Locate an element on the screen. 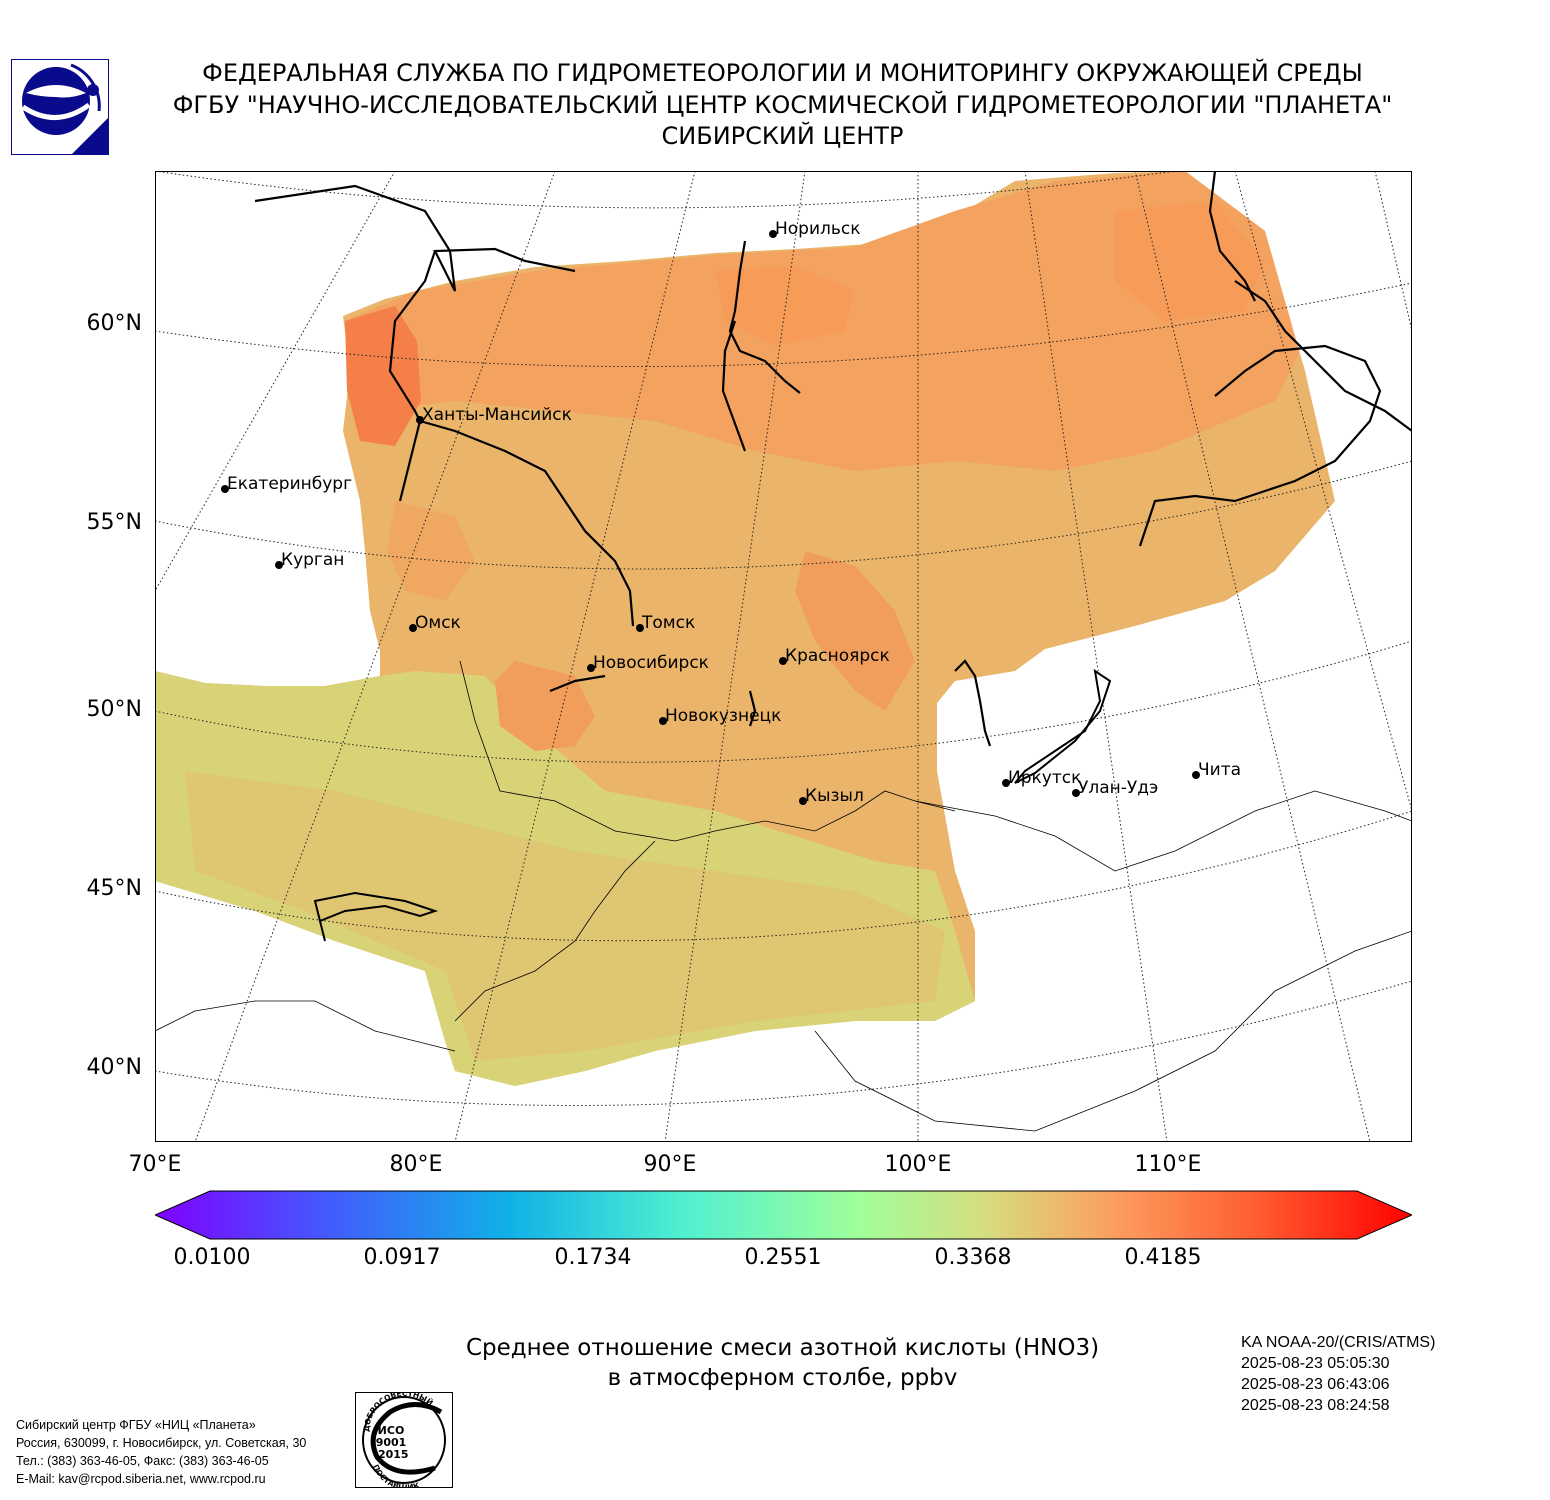 The width and height of the screenshot is (1550, 1500). lon-label: 100°E is located at coordinates (918, 1164).